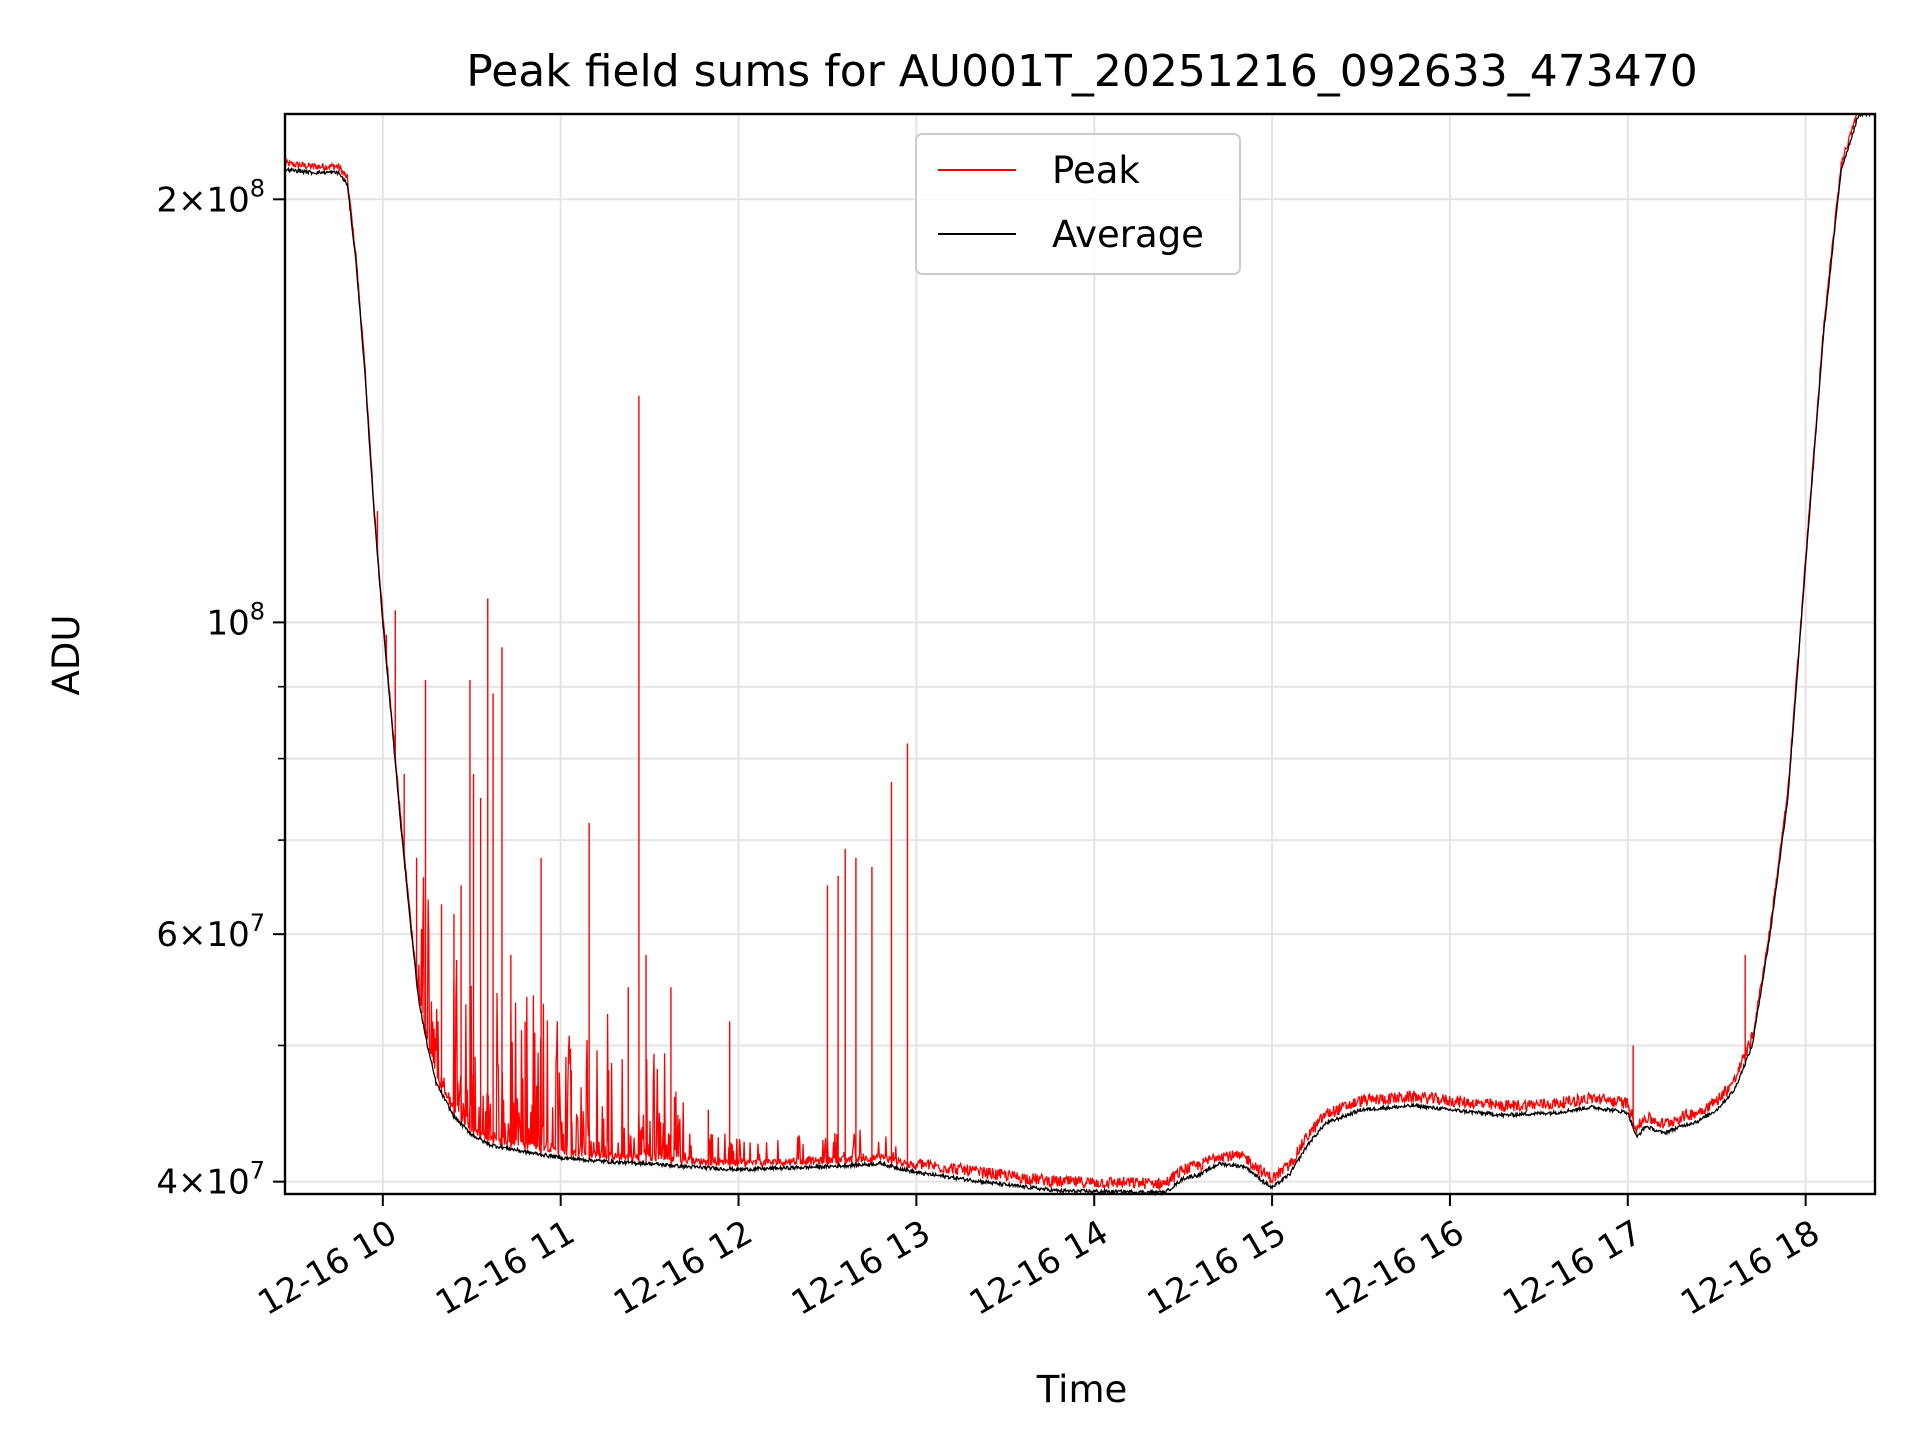 The width and height of the screenshot is (1920, 1440). Describe the element at coordinates (683, 1268) in the screenshot. I see `x-tick-label: 12-16 12` at that location.